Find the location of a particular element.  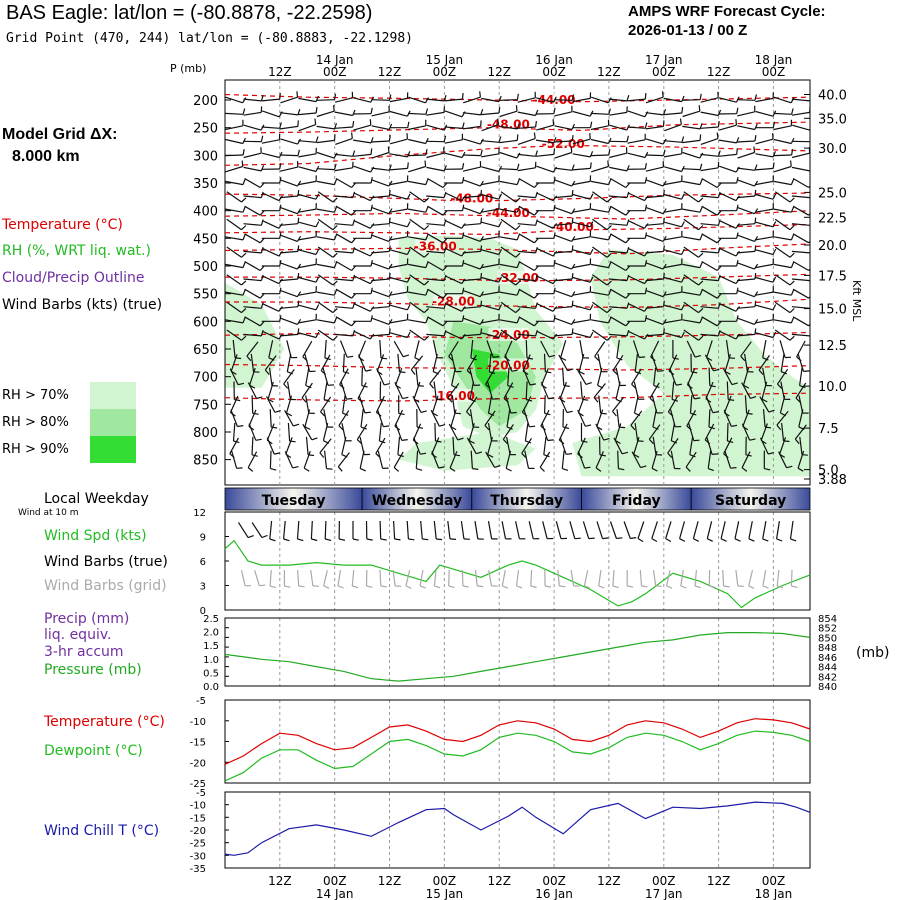

rh-legend-label-80: RH > 80% is located at coordinates (35, 422).